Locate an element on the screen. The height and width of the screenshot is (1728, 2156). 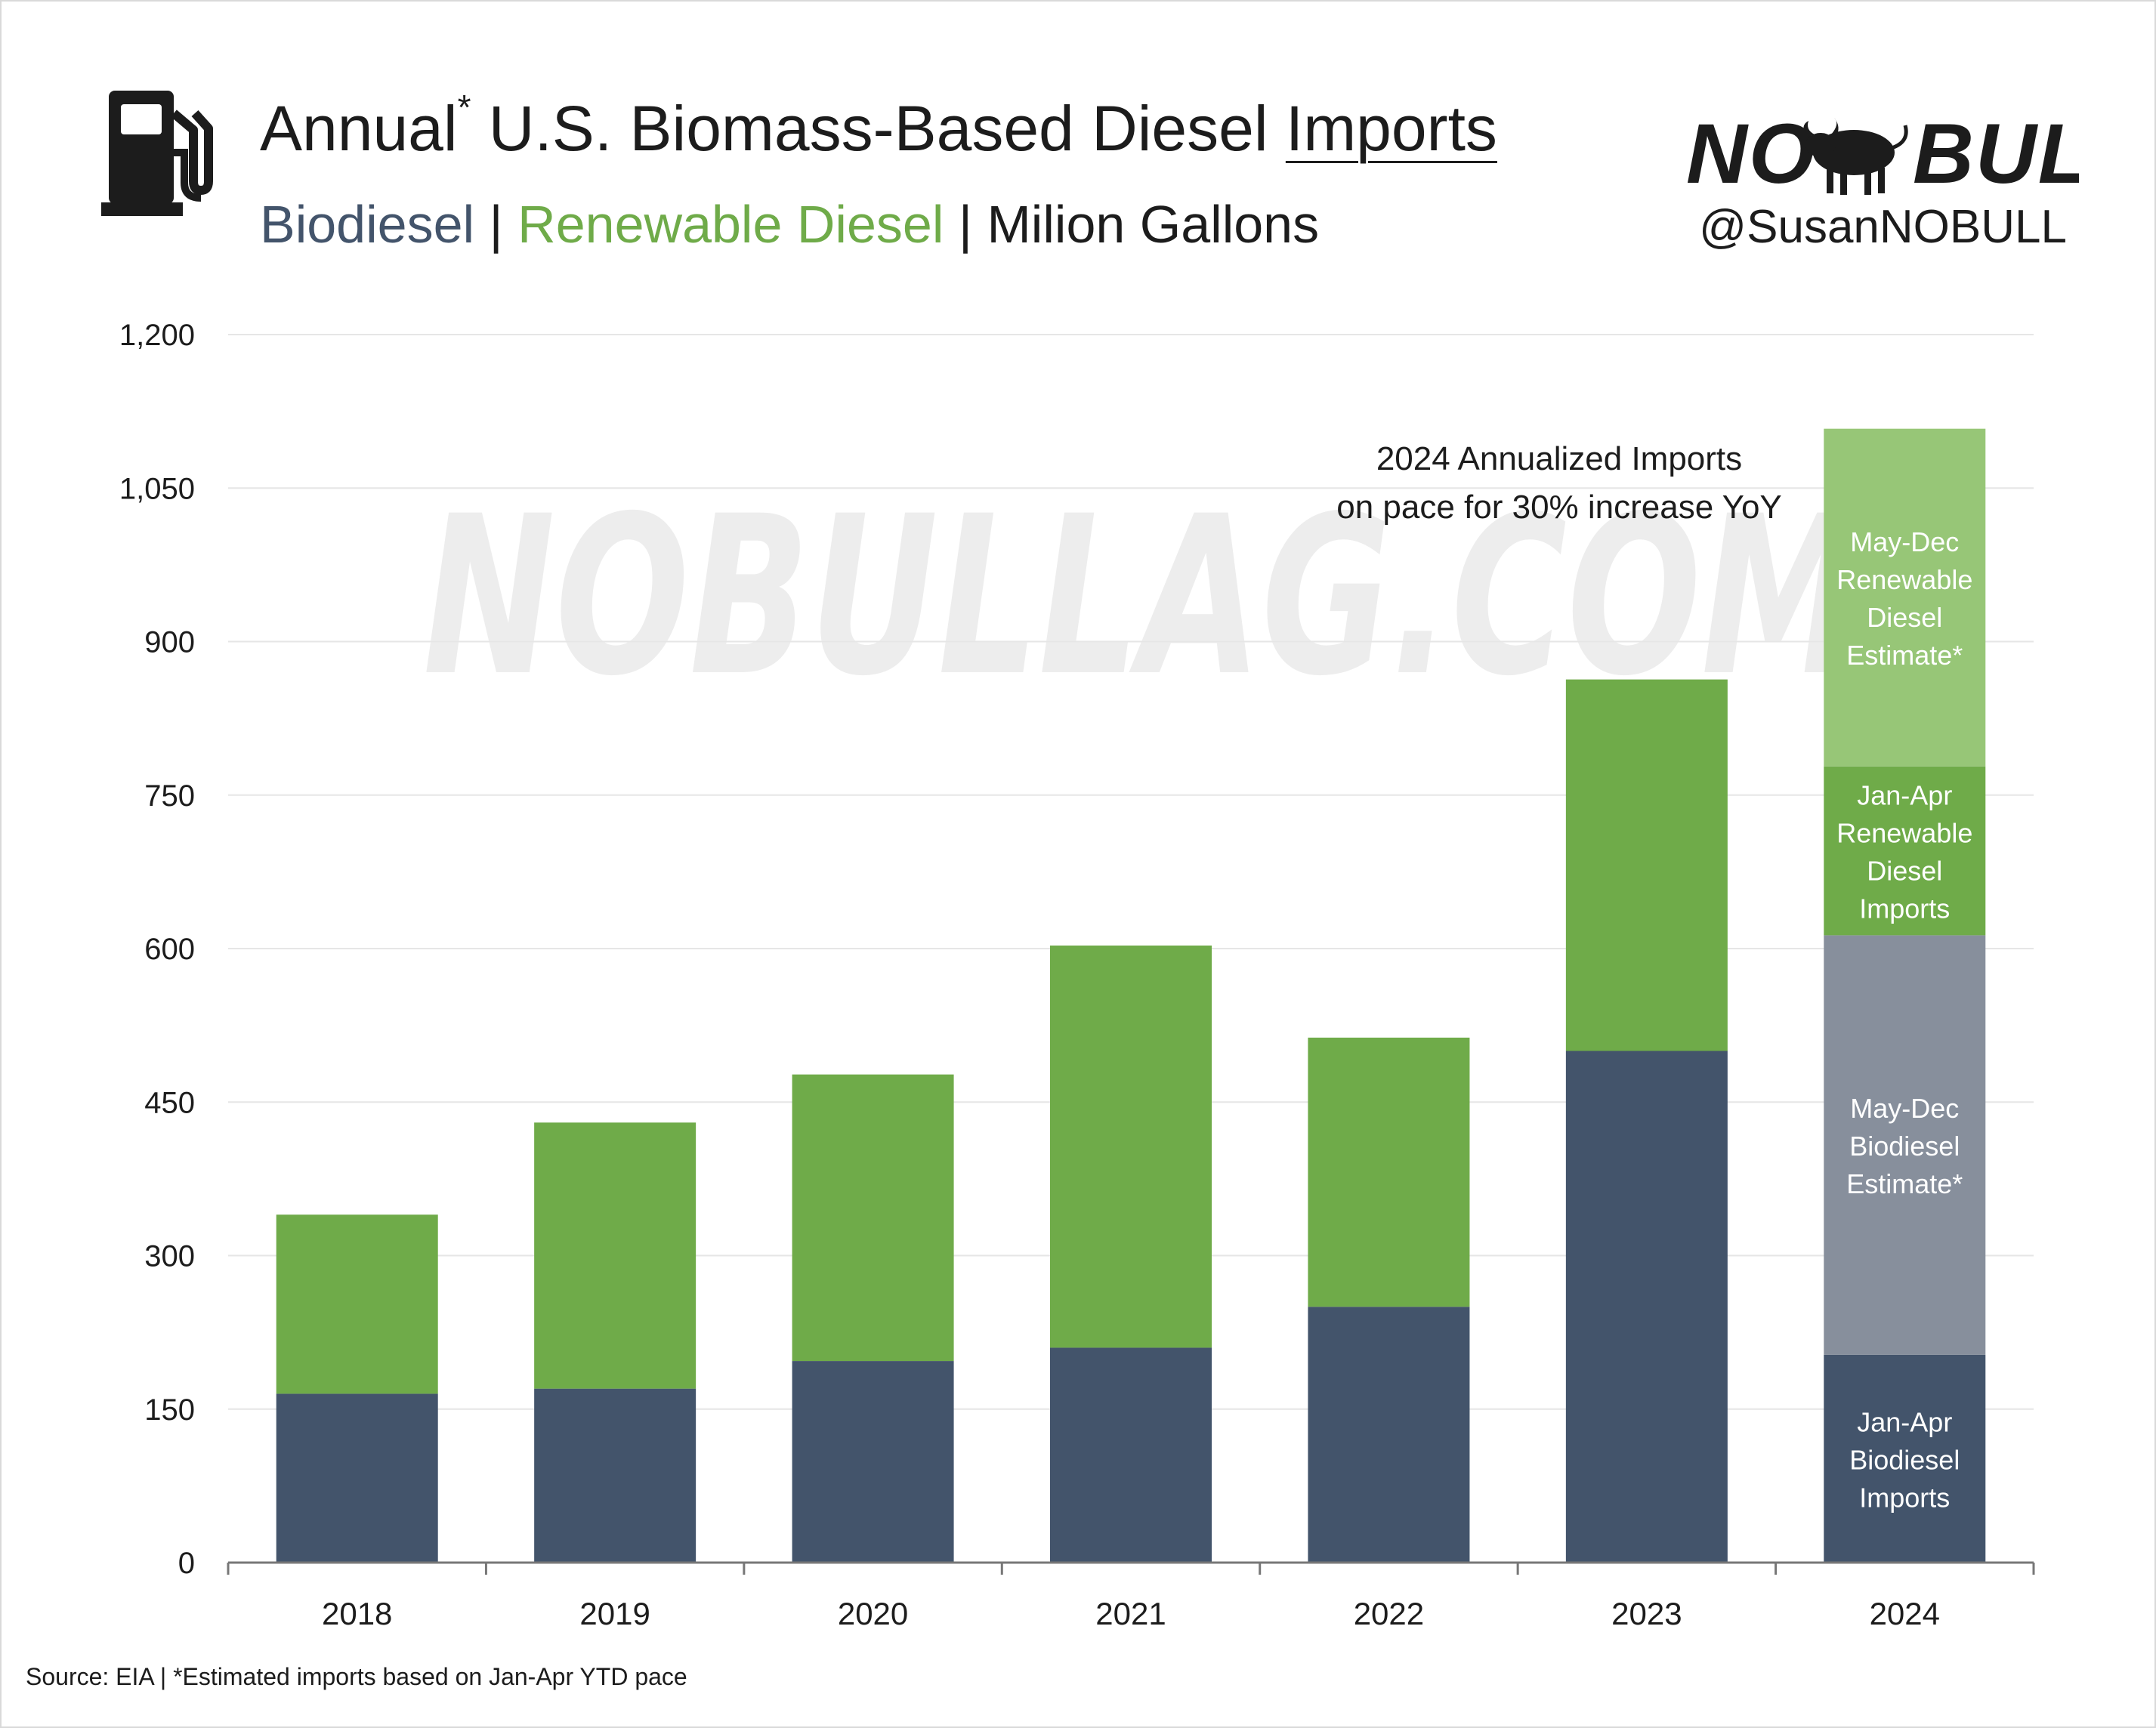
nobull-logo: NO BULL is located at coordinates (1882, 153).